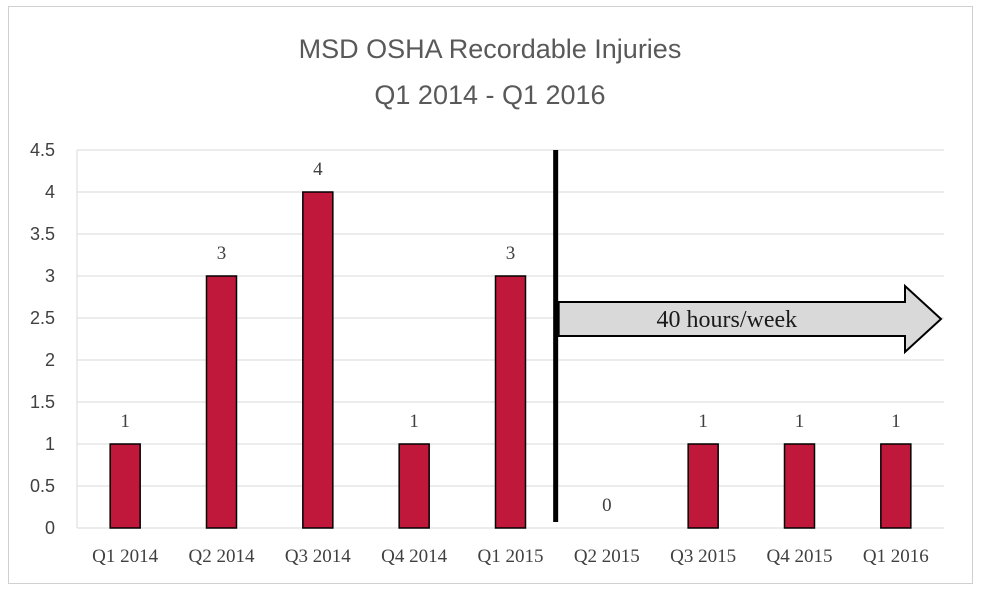  I want to click on x-tick-label: Q2 2015, so click(607, 556).